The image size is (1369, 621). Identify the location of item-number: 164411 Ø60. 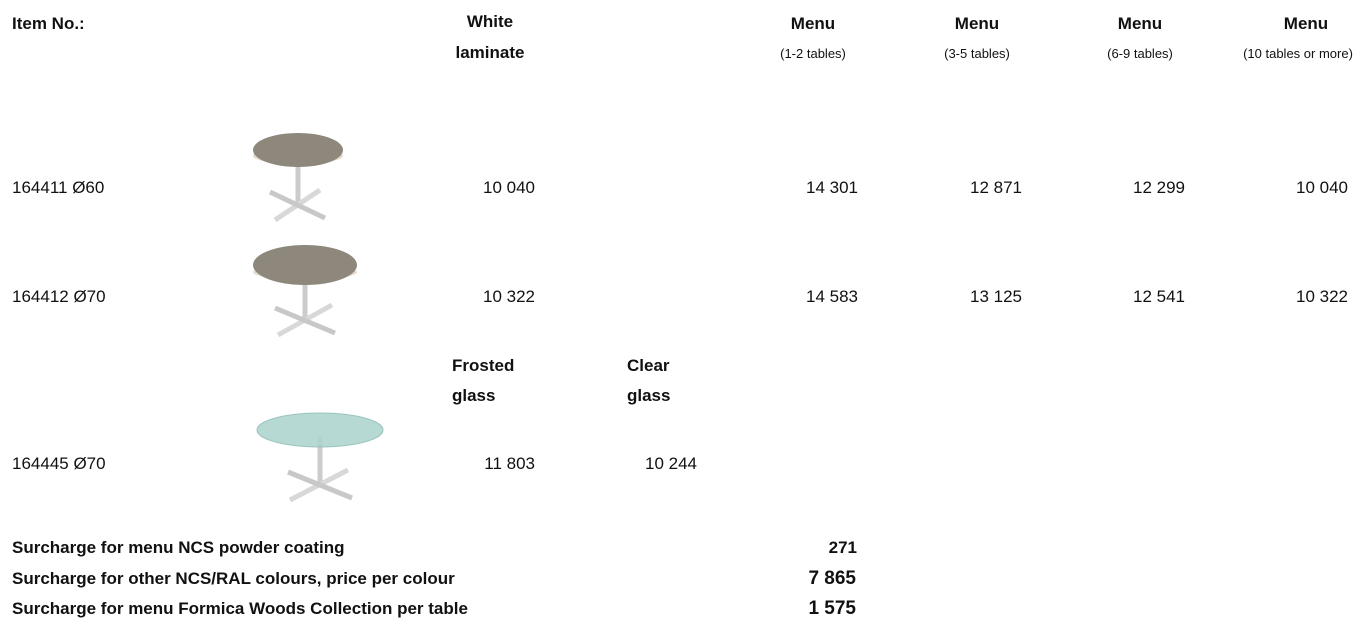
(58, 187).